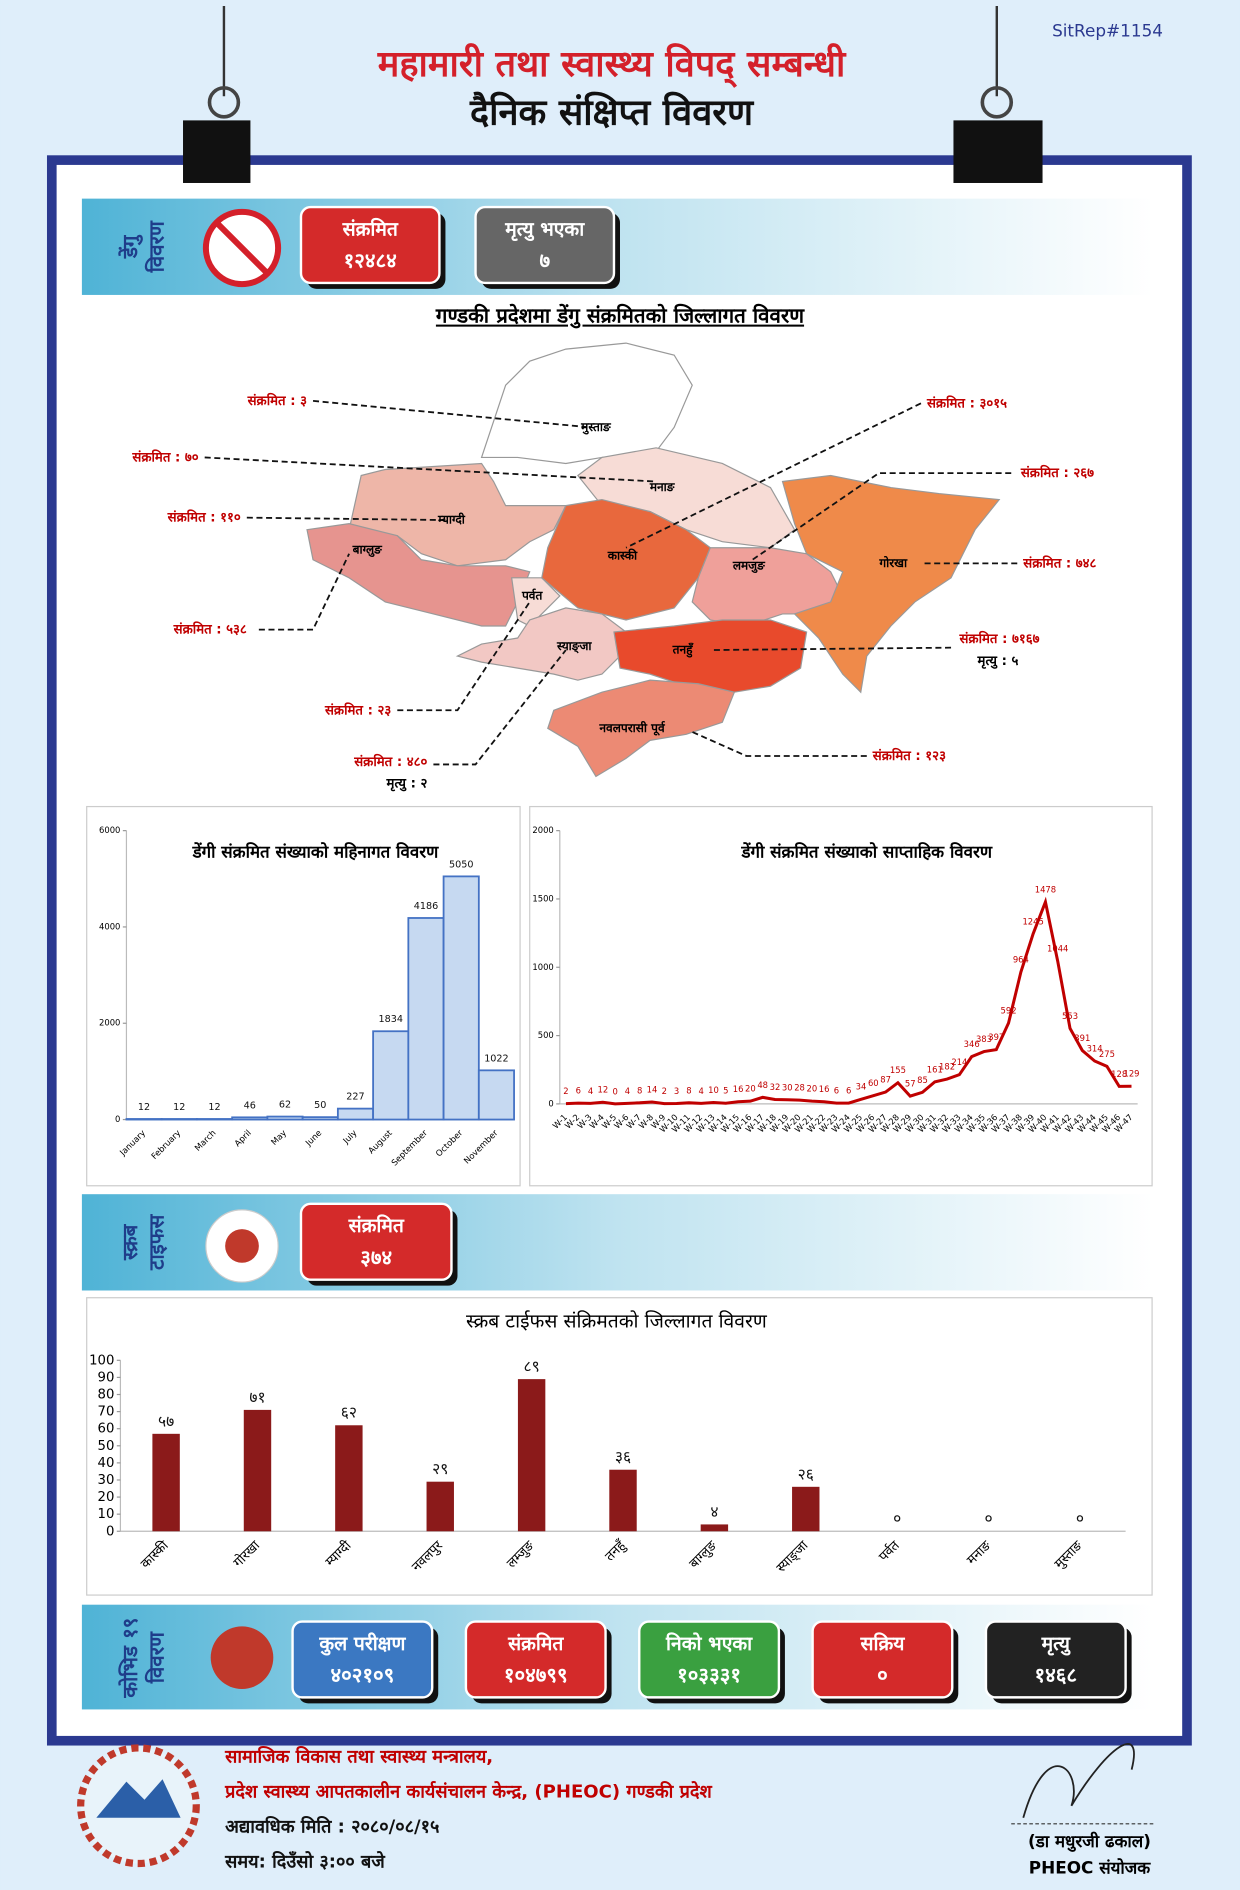 This screenshot has height=1890, width=1240. Describe the element at coordinates (885, 1079) in the screenshot. I see `value-label: 87` at that location.